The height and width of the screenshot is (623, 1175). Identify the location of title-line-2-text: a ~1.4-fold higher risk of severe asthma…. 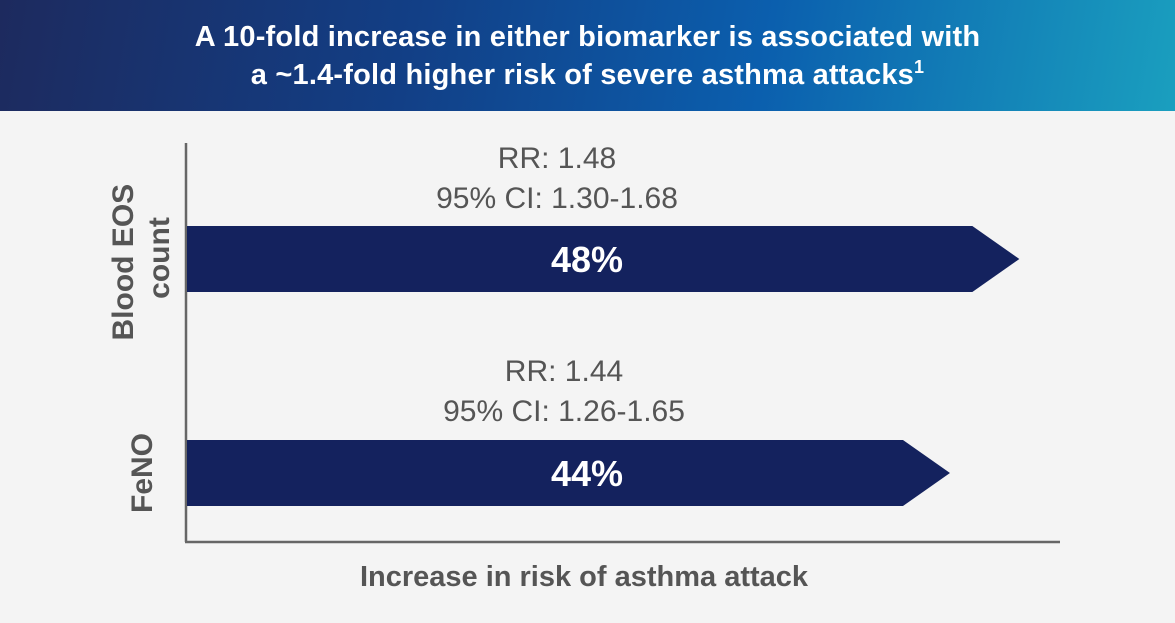
(582, 75).